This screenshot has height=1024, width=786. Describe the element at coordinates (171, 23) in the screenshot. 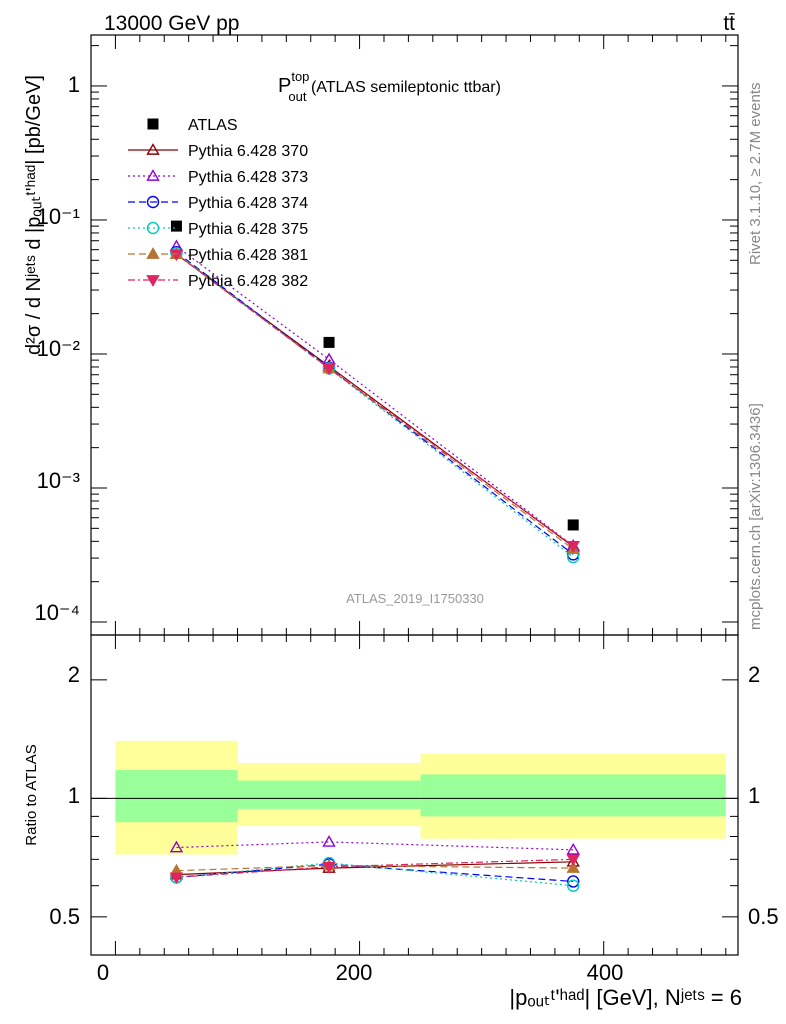

I see `energy-label: 13000 GeV pp` at that location.